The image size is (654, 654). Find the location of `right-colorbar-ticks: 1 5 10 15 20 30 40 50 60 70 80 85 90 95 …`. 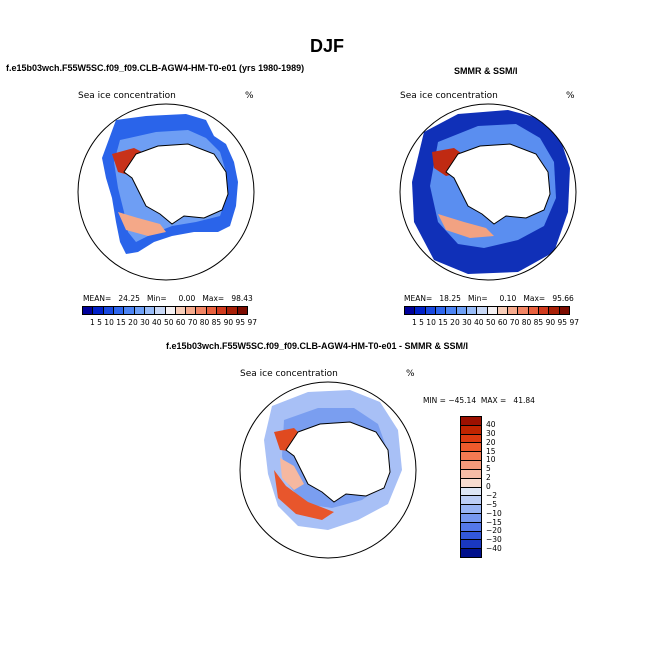

right-colorbar-ticks: 1 5 10 15 20 30 40 50 60 70 80 85 90 95 … is located at coordinates (495, 322).